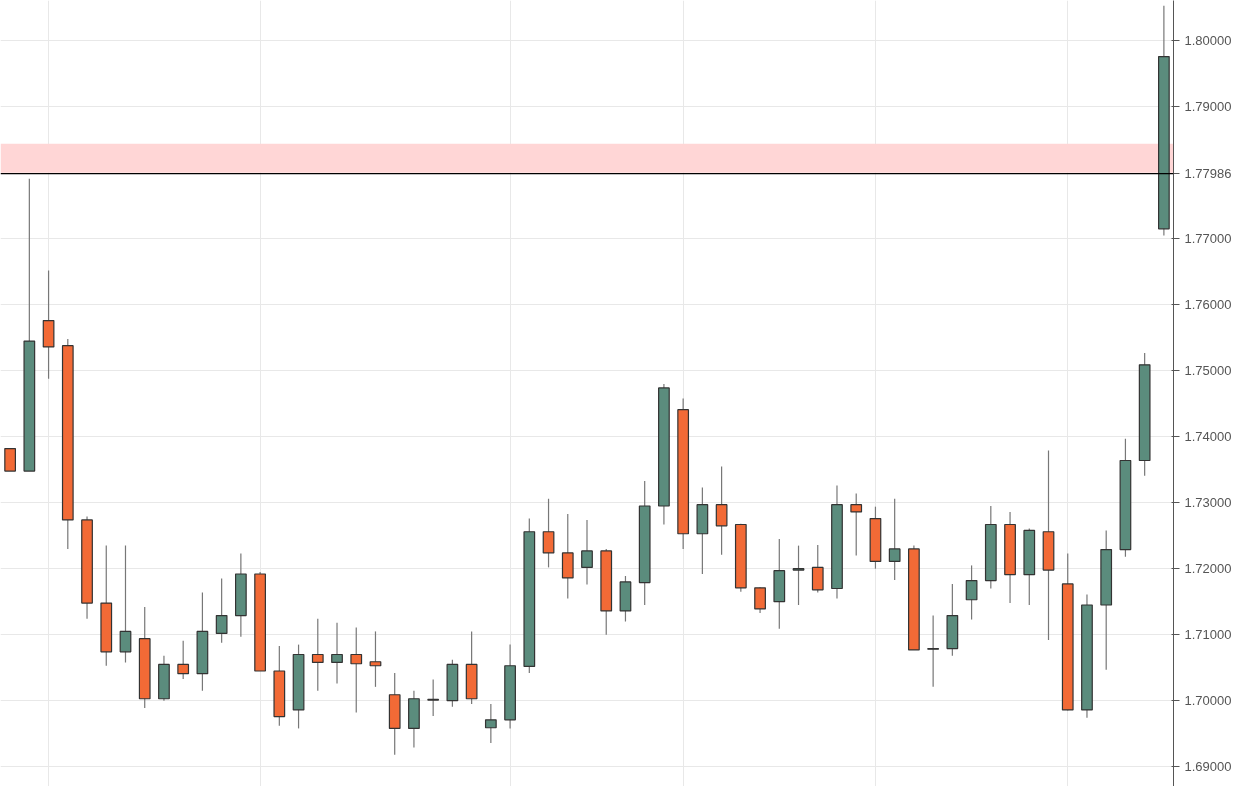  Describe the element at coordinates (1208, 635) in the screenshot. I see `y-tick-label: 1.71000` at that location.